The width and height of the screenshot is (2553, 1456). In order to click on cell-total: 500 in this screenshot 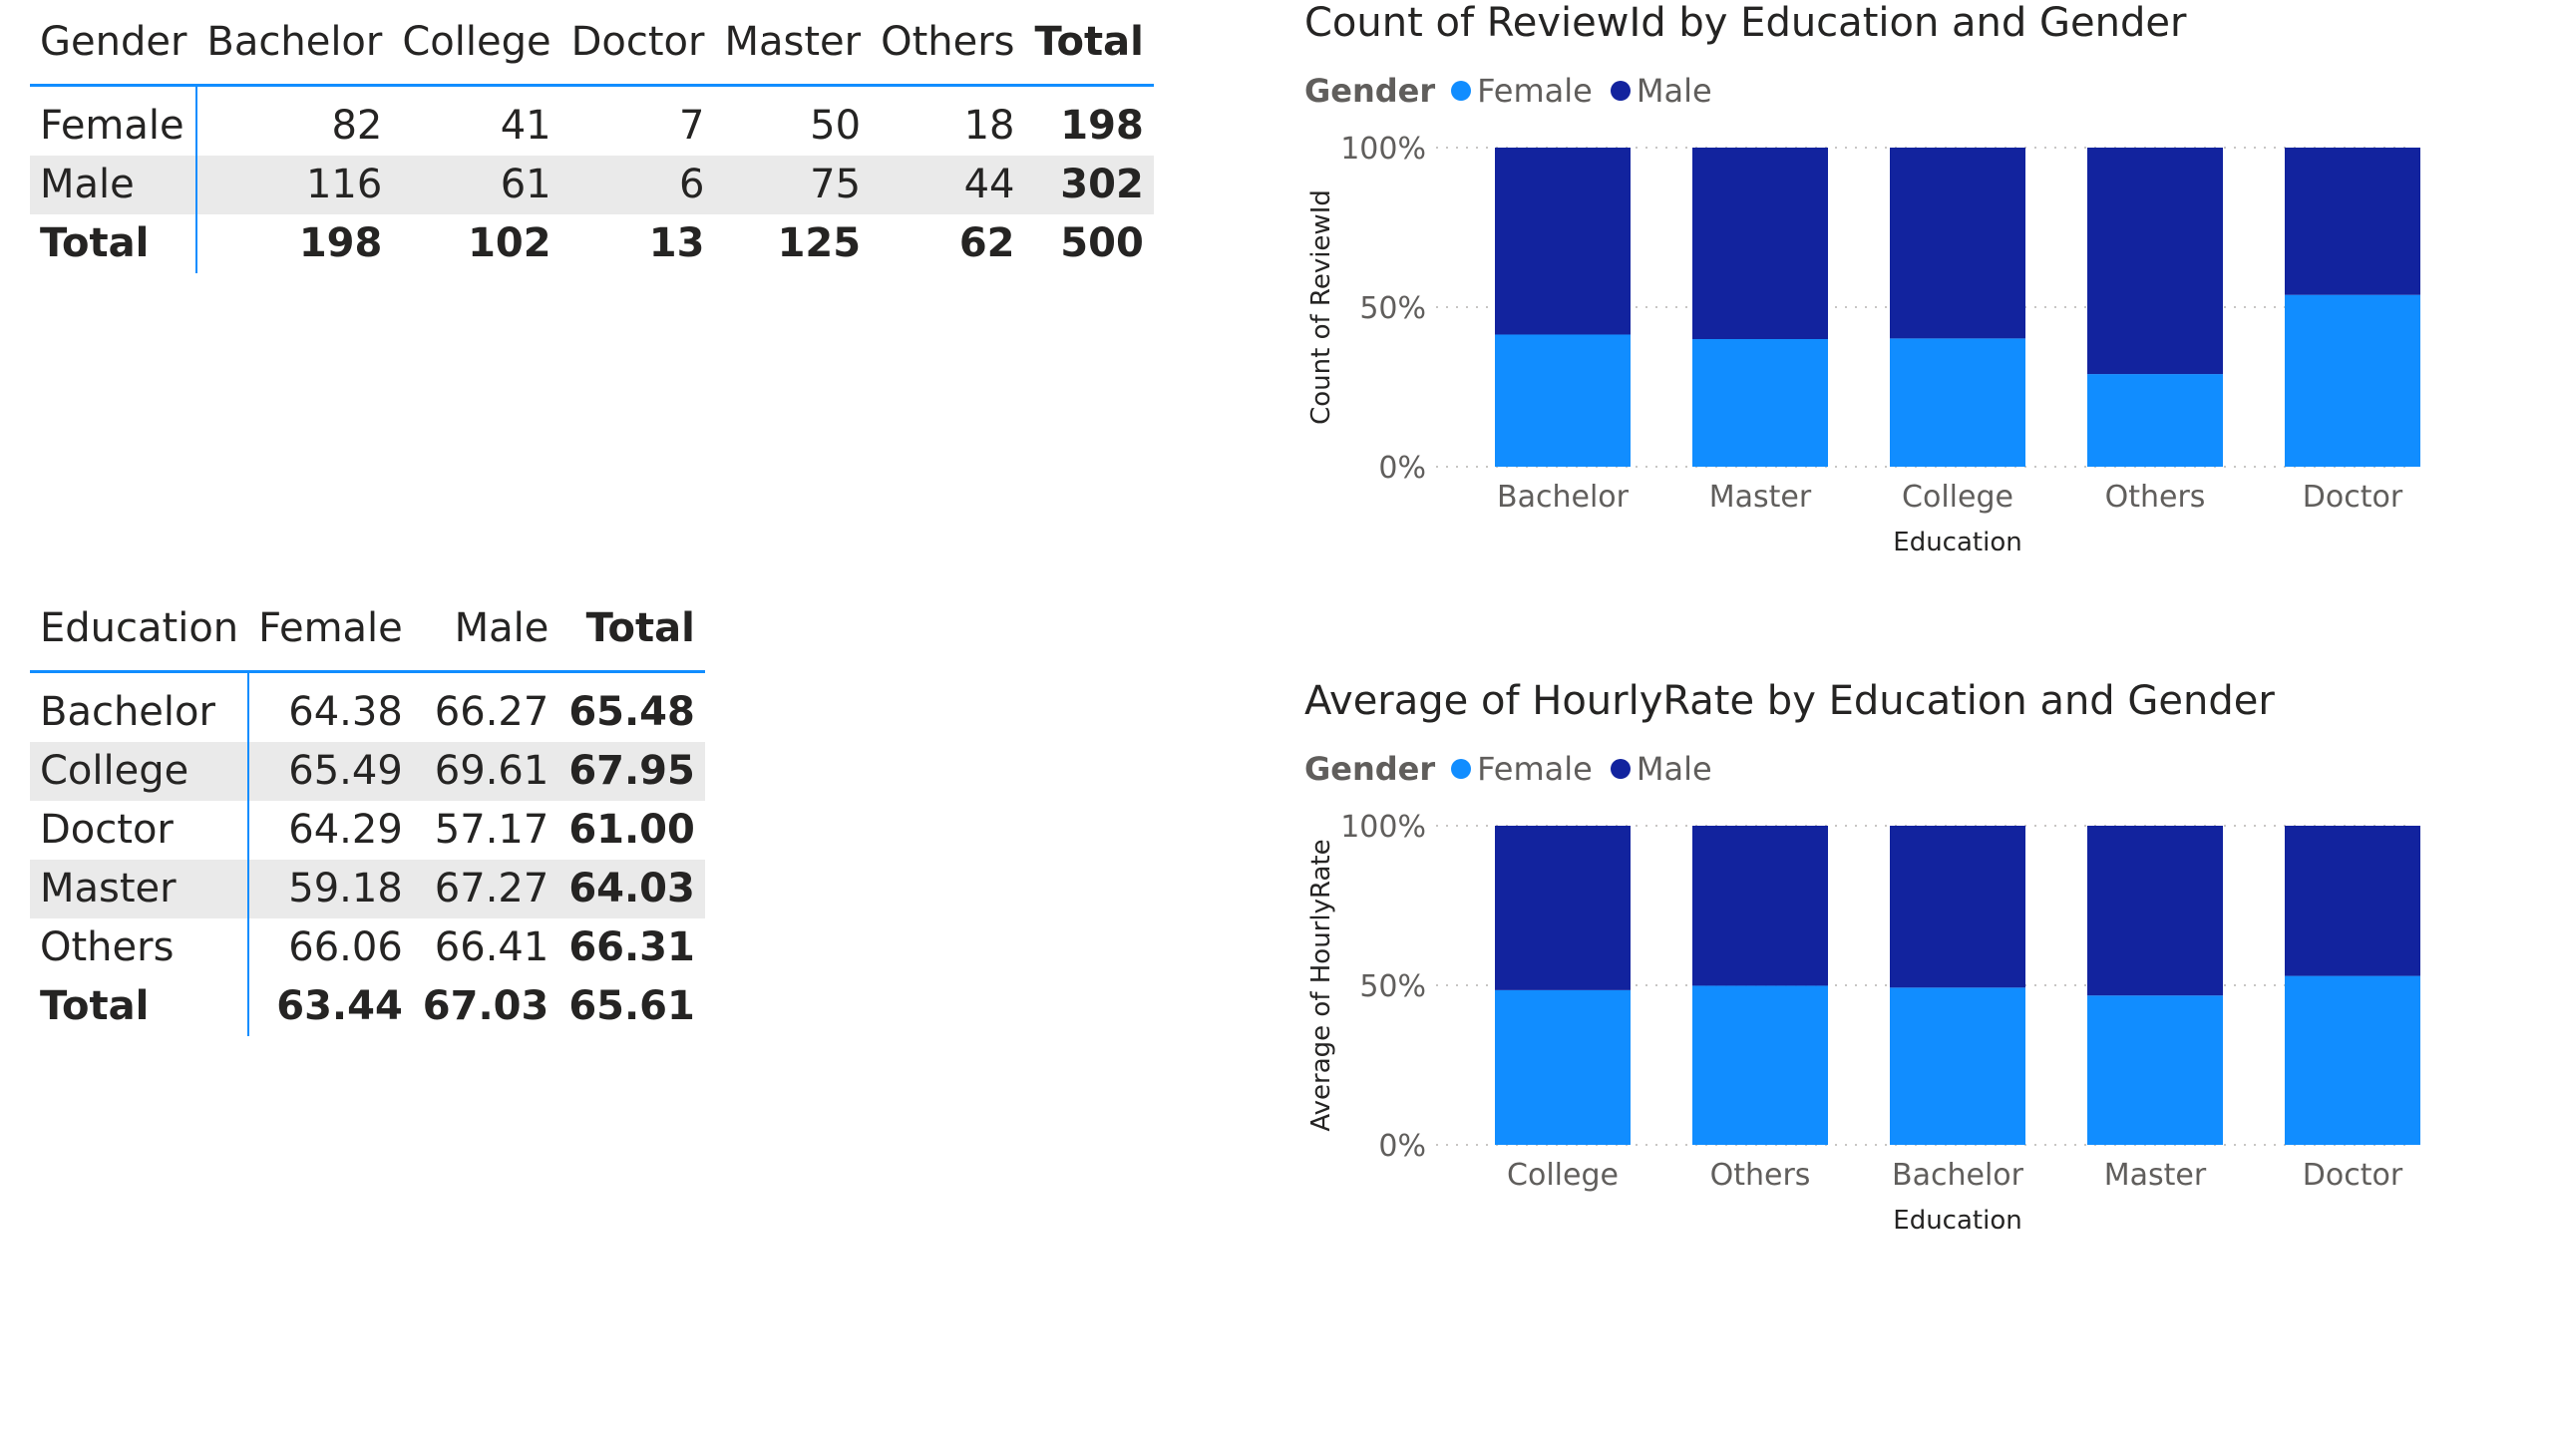, I will do `click(1102, 243)`.